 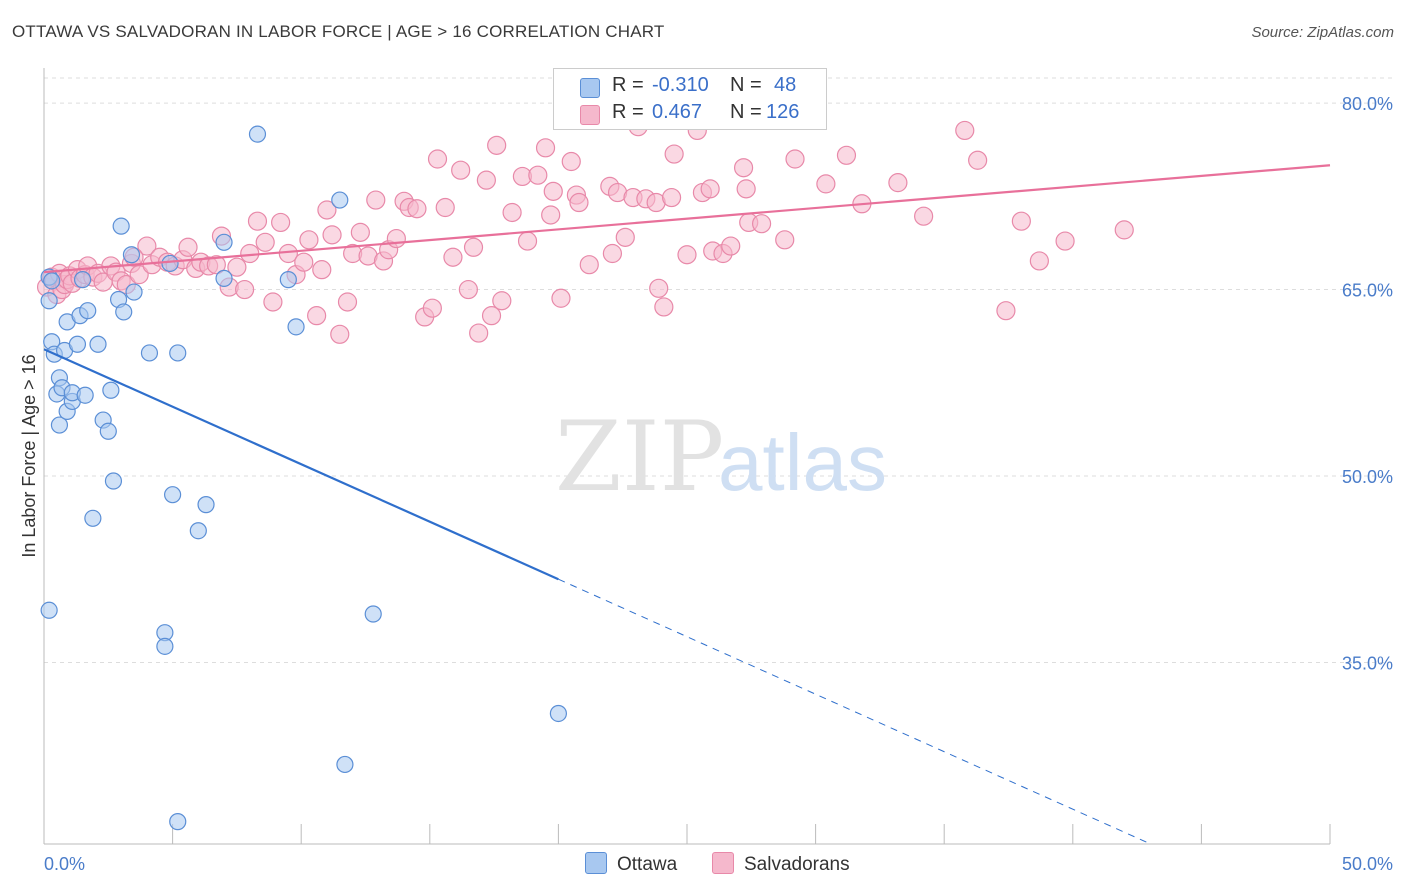 I want to click on legend-item-ottawa: Ottawa, so click(x=631, y=864).